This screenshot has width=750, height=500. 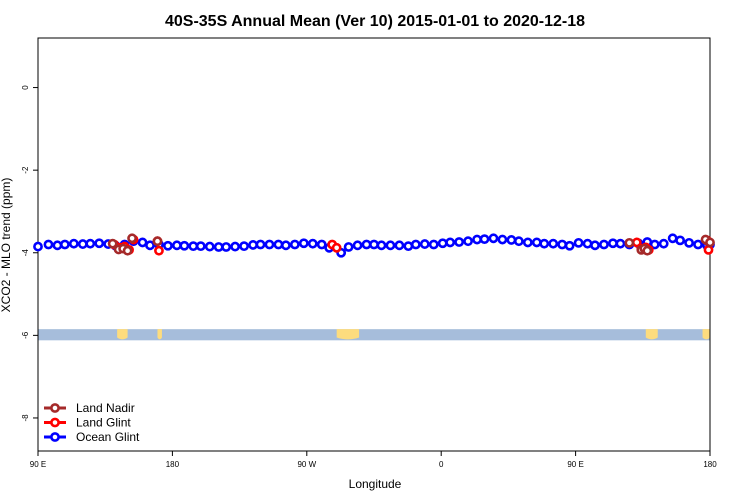 I want to click on x-tick-label: 0, so click(x=441, y=464).